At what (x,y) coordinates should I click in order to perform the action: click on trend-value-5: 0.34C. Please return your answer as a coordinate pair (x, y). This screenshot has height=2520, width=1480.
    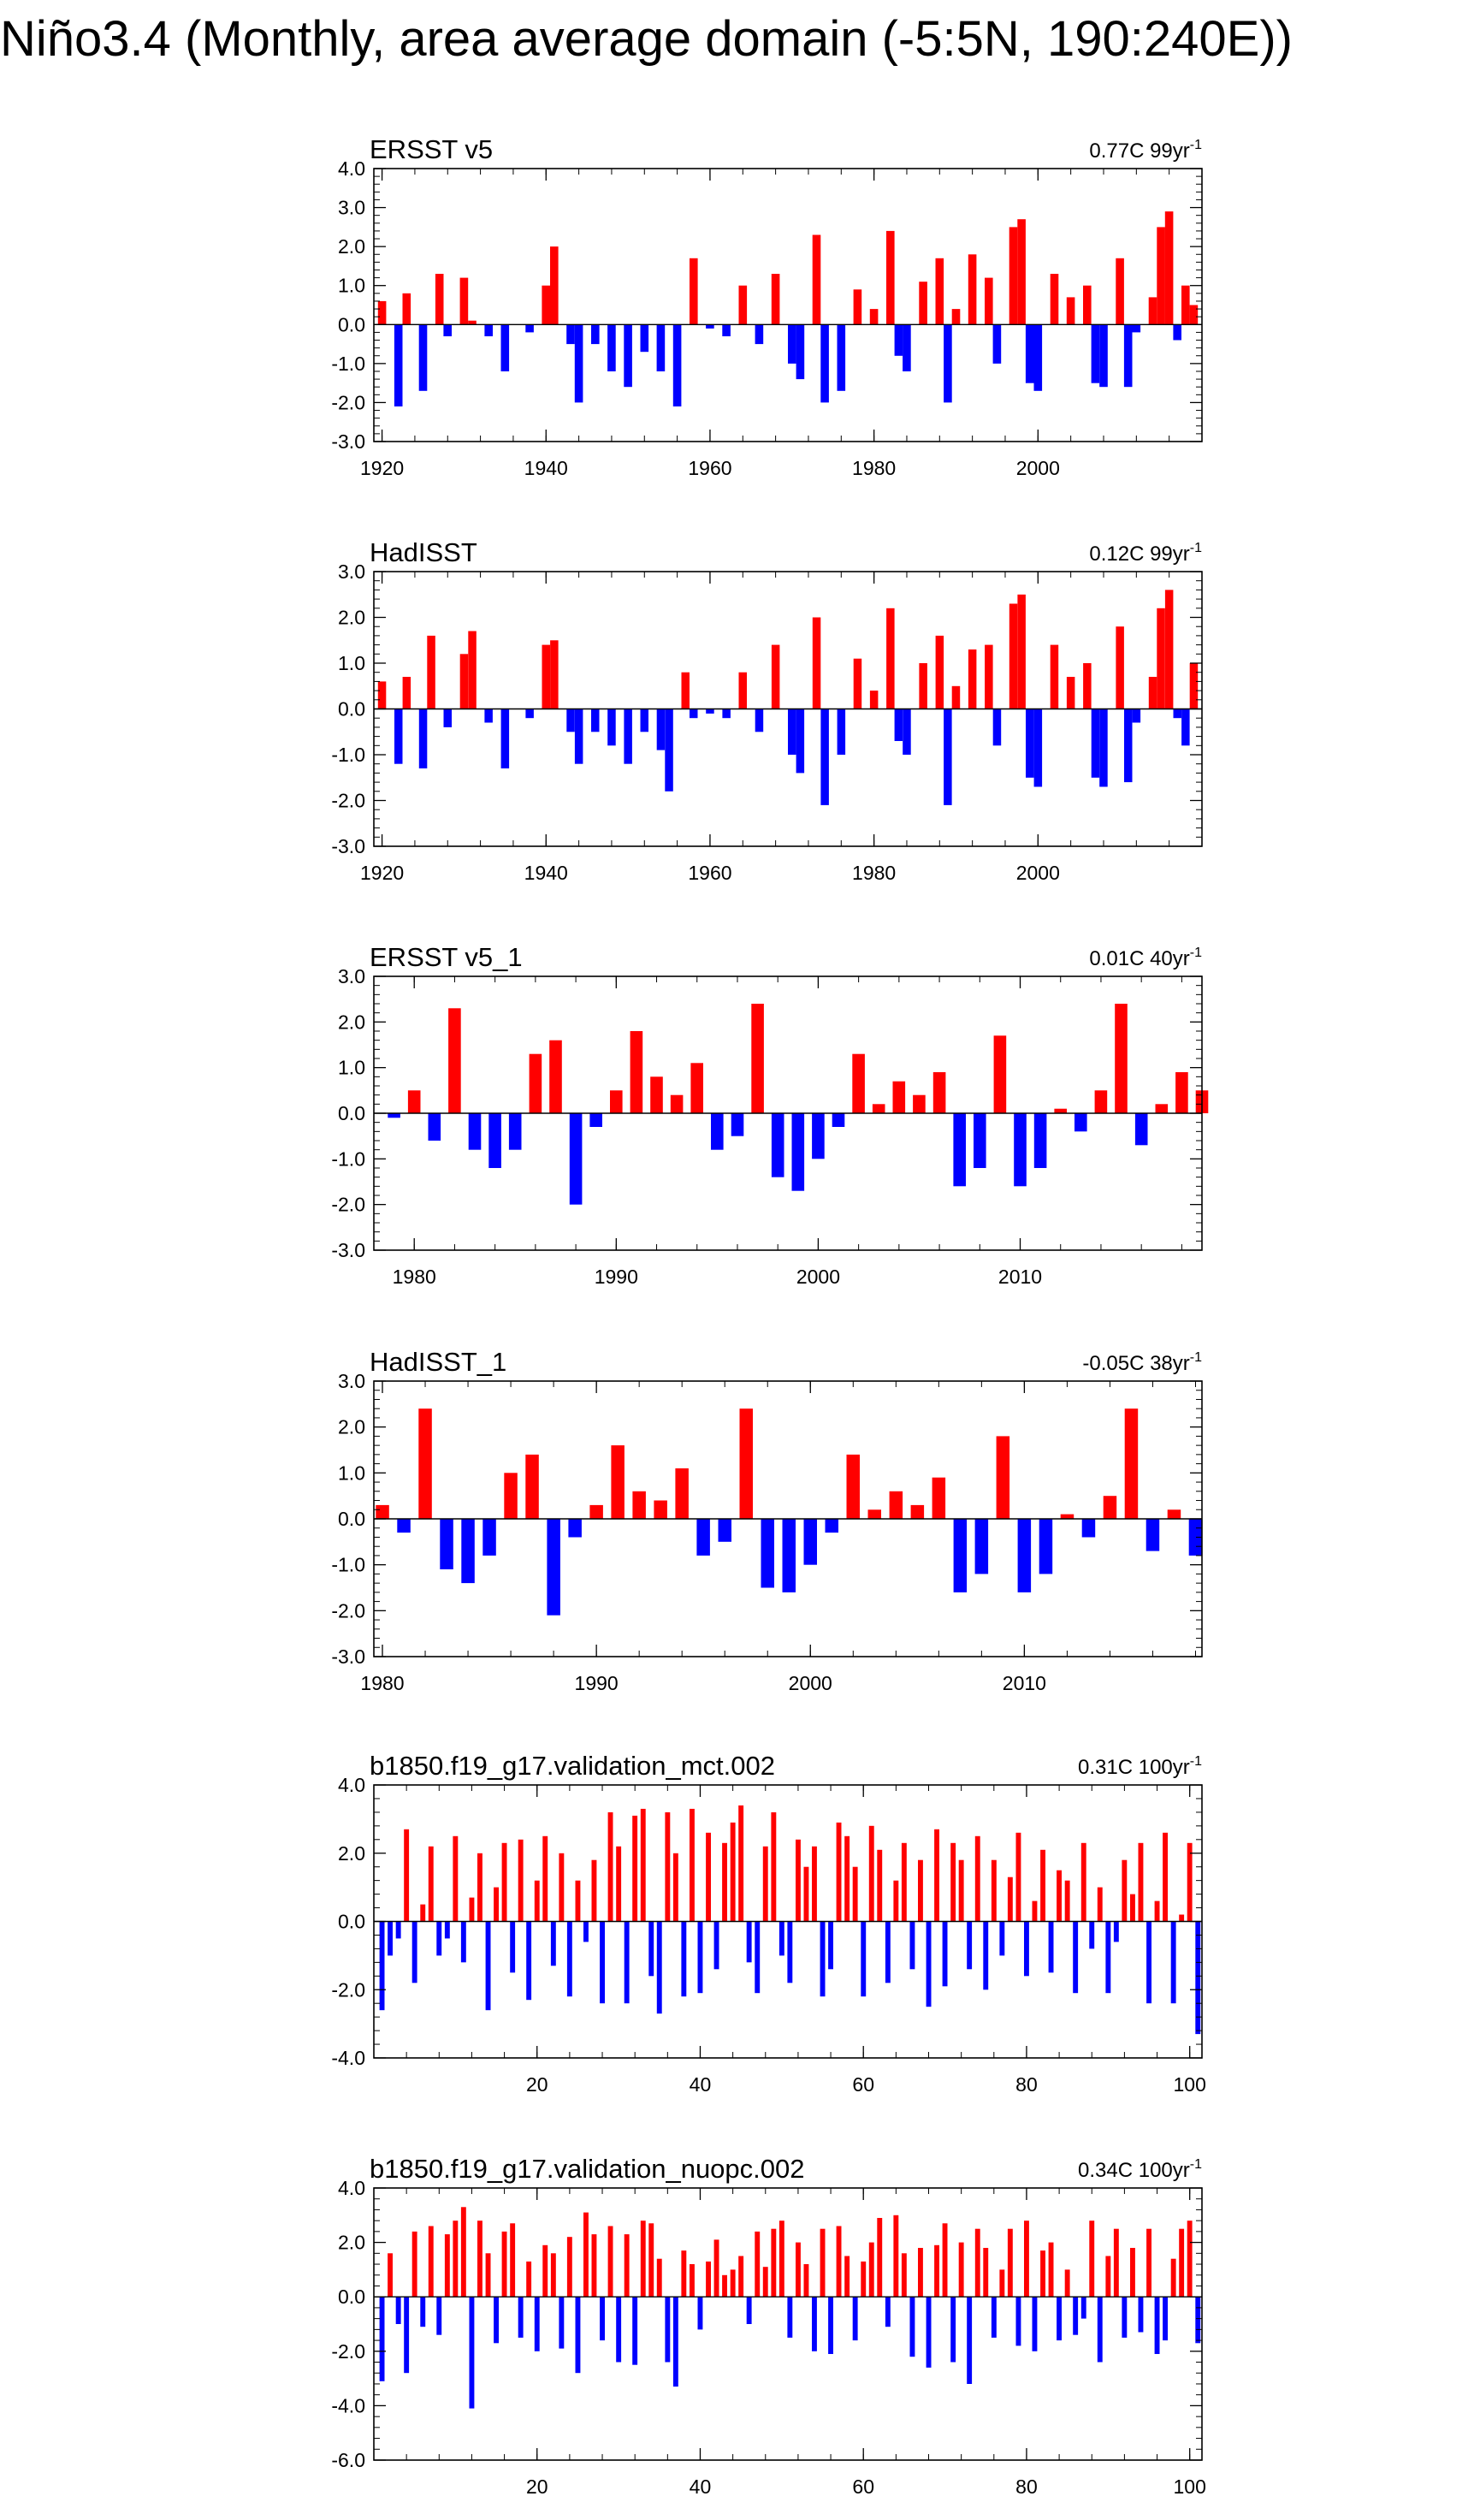
    Looking at the image, I should click on (1108, 2170).